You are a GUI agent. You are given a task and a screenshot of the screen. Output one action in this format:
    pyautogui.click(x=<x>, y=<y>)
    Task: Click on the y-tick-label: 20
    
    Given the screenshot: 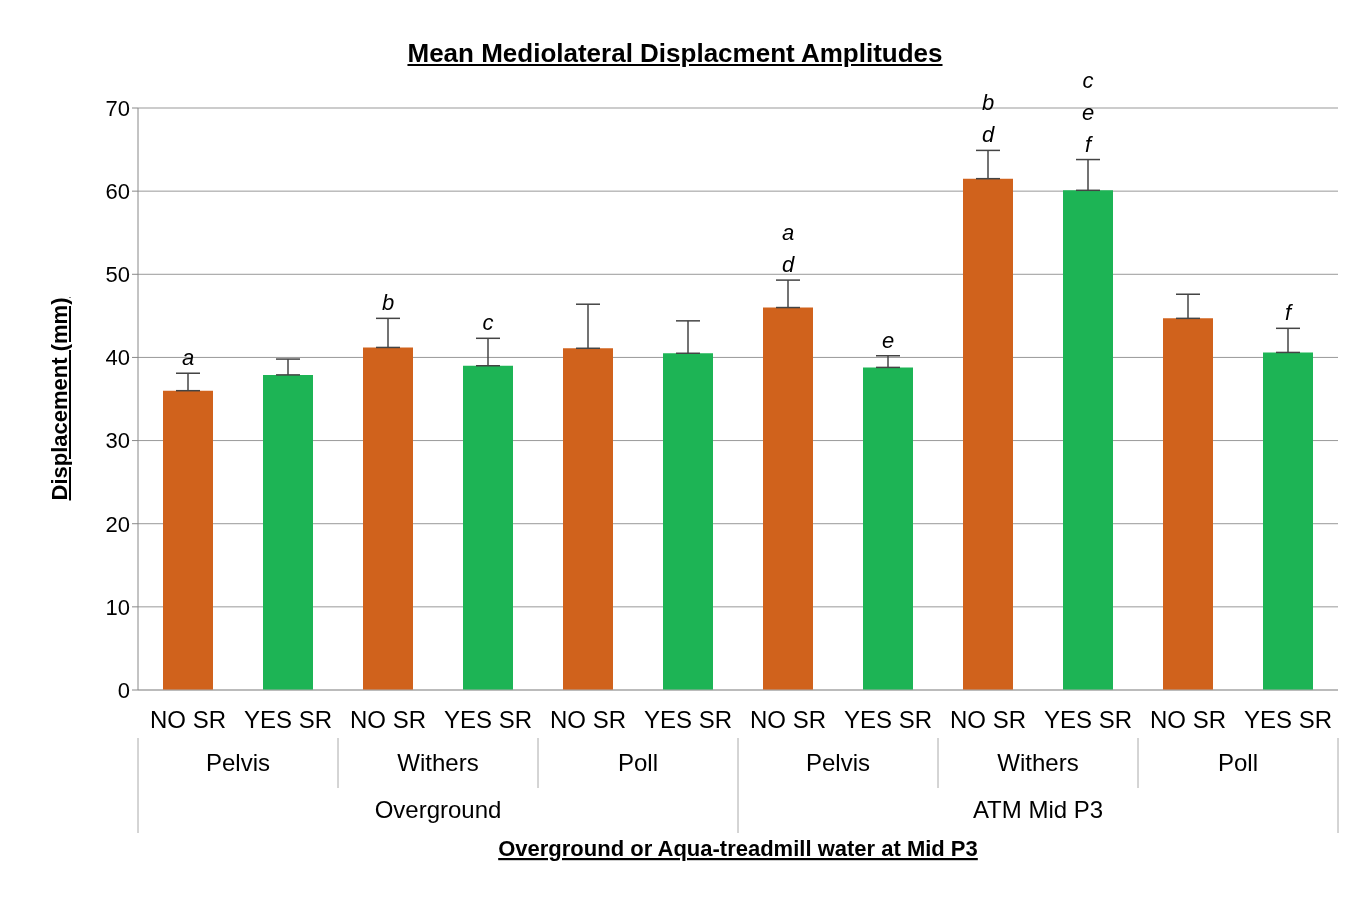 What is the action you would take?
    pyautogui.click(x=117, y=524)
    